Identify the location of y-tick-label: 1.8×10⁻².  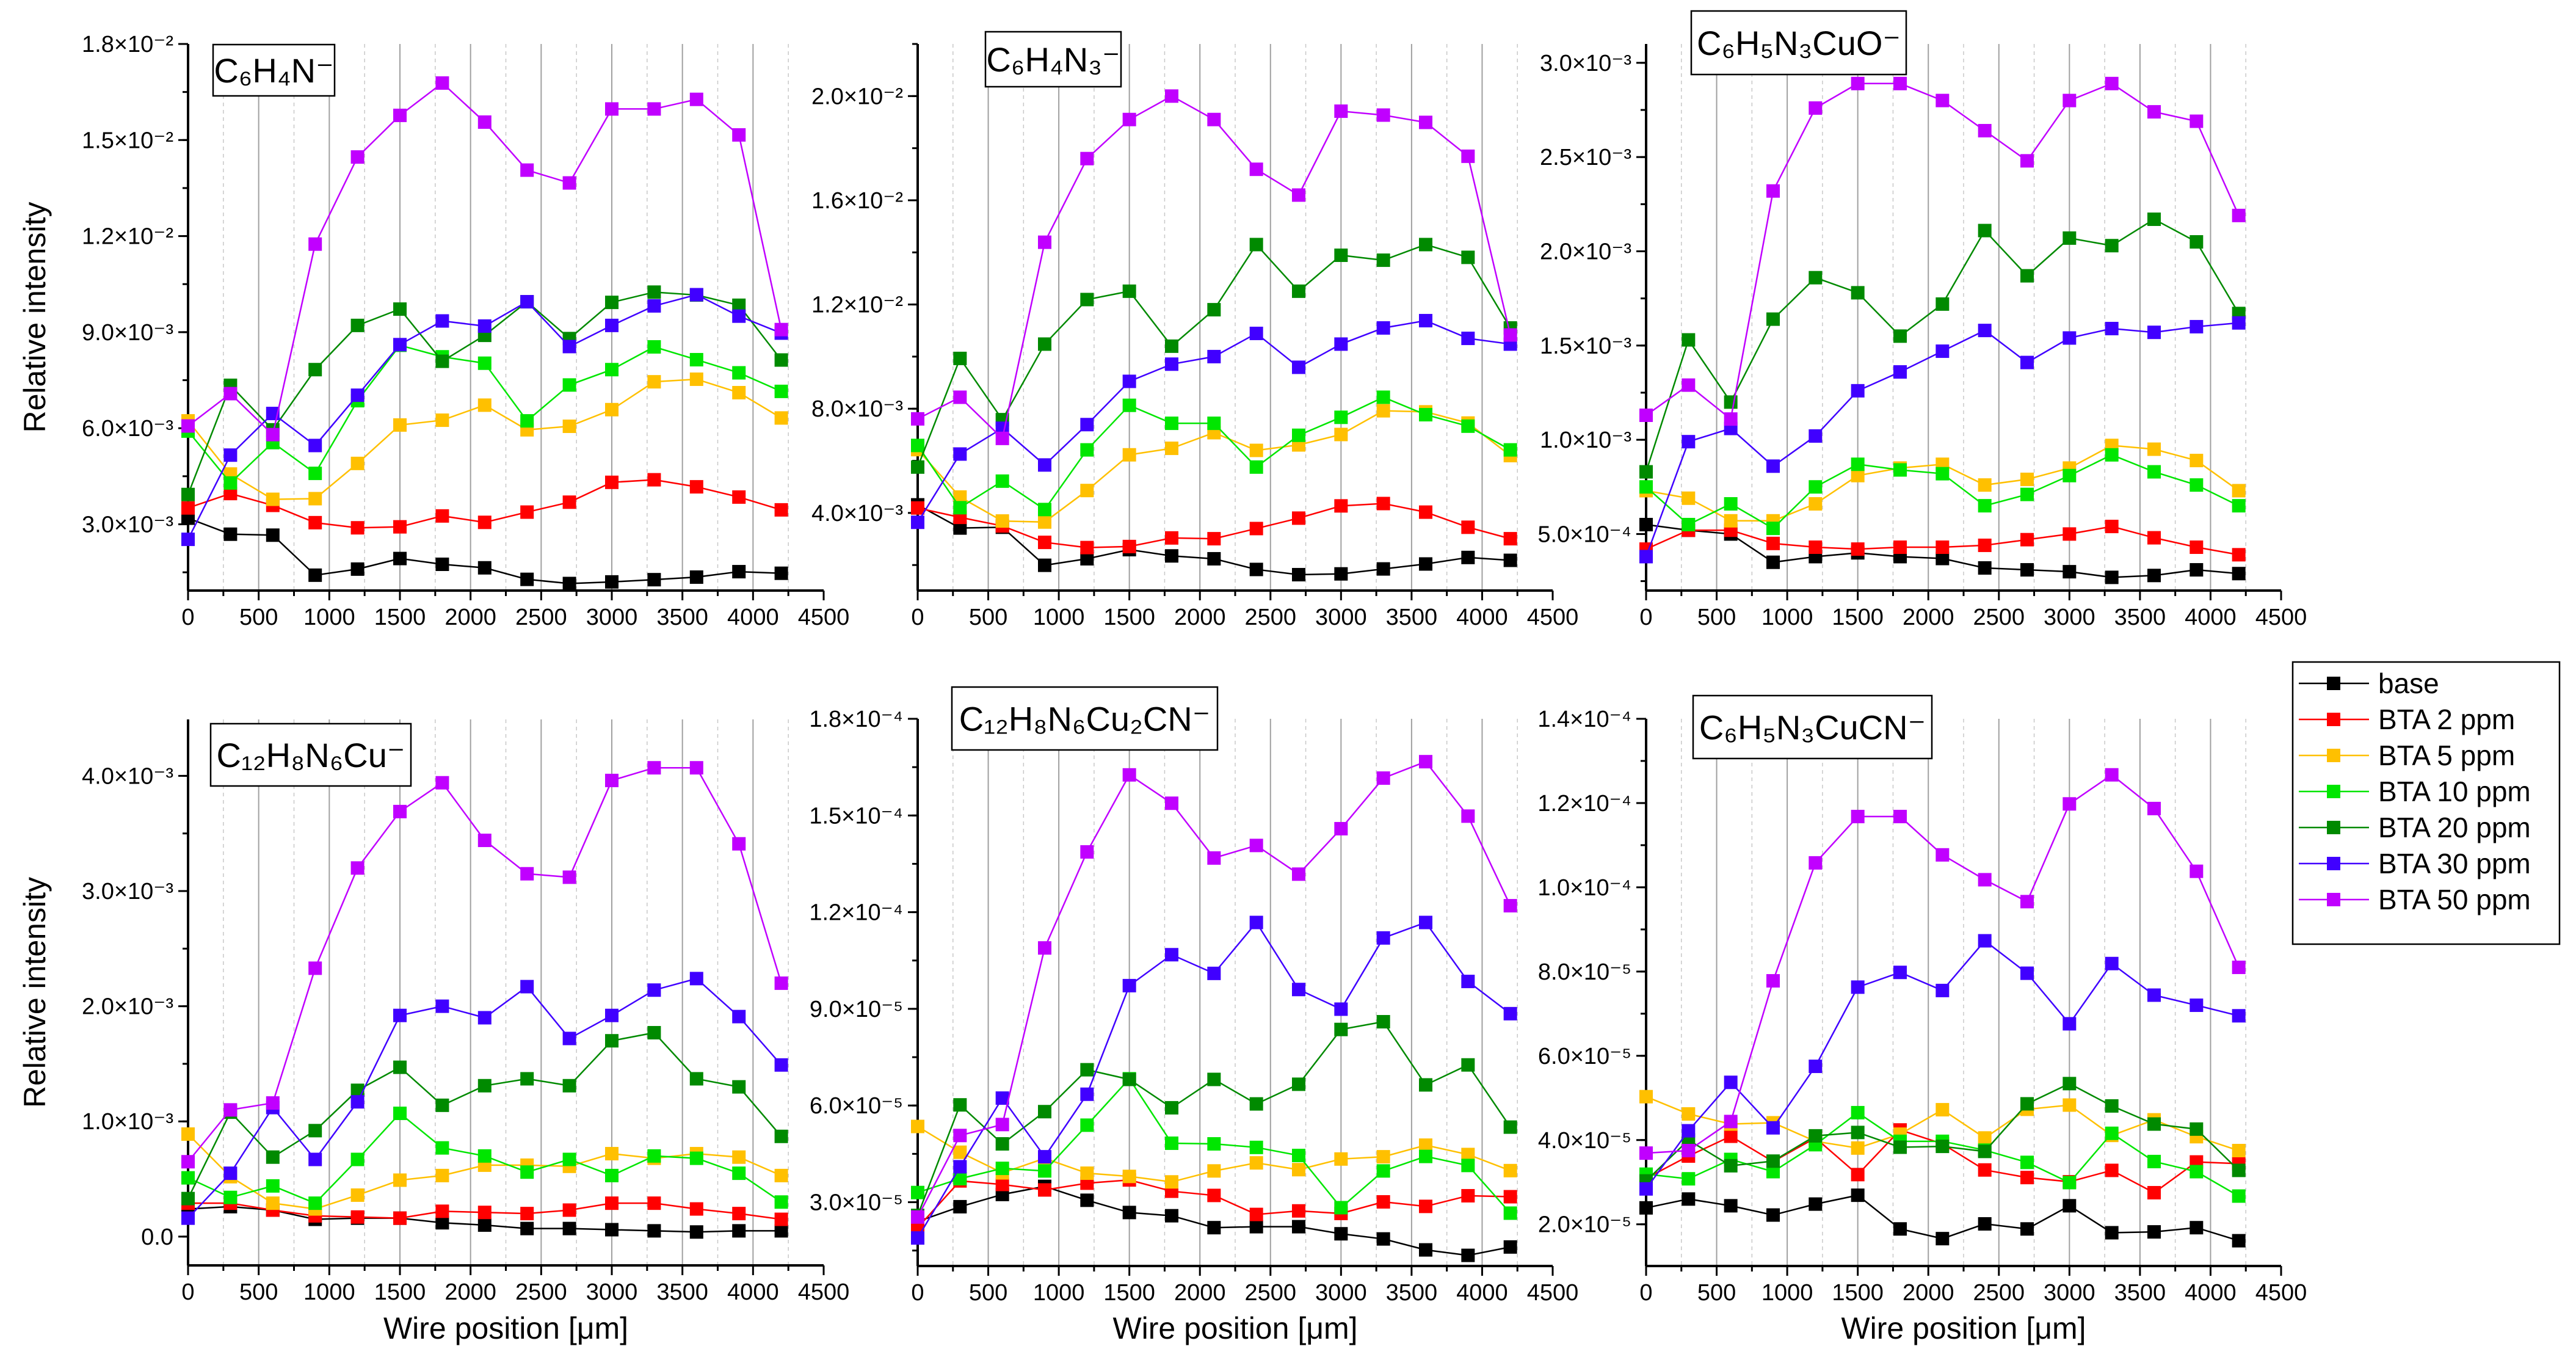
(127, 45).